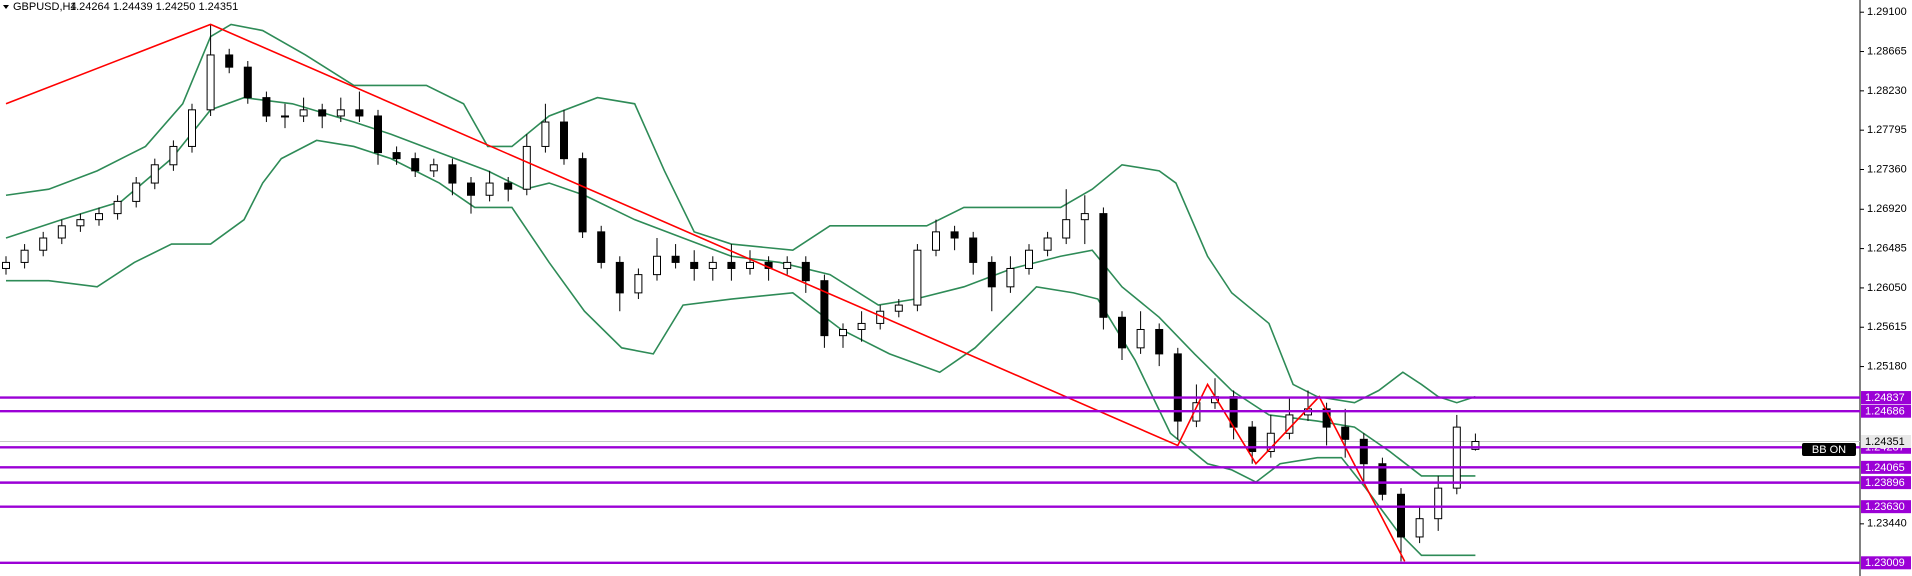  Describe the element at coordinates (1887, 248) in the screenshot. I see `y-tick-label: 1.26485` at that location.